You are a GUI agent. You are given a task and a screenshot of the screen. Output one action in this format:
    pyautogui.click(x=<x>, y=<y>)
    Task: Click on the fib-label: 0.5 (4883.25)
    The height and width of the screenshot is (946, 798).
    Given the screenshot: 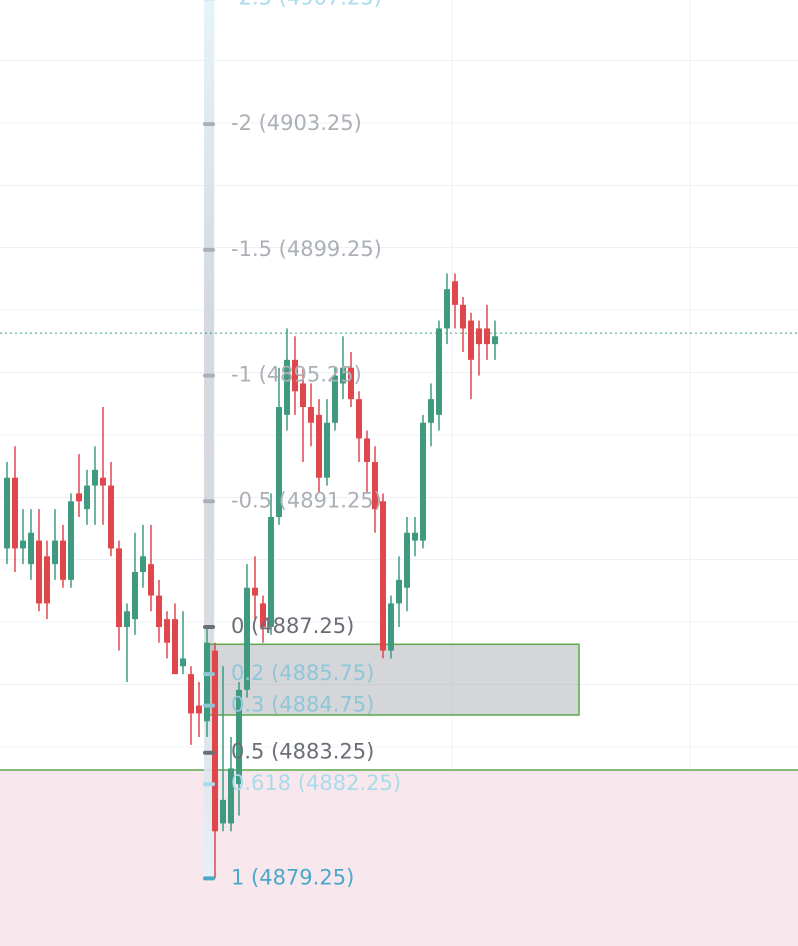 What is the action you would take?
    pyautogui.click(x=302, y=752)
    